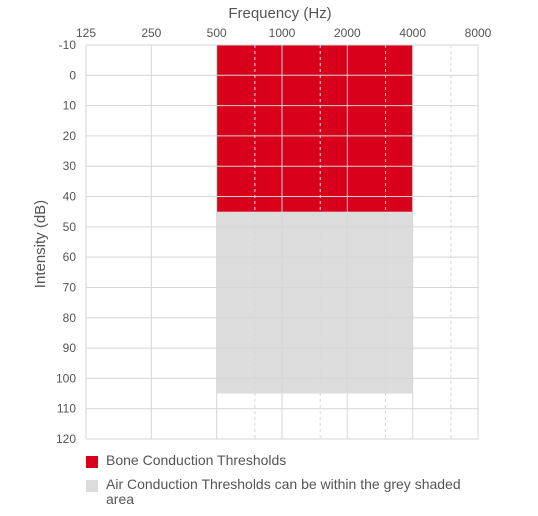 The width and height of the screenshot is (538, 516). What do you see at coordinates (196, 460) in the screenshot?
I see `legend-label-bone-conduction: Bone Conduction Thresholds` at bounding box center [196, 460].